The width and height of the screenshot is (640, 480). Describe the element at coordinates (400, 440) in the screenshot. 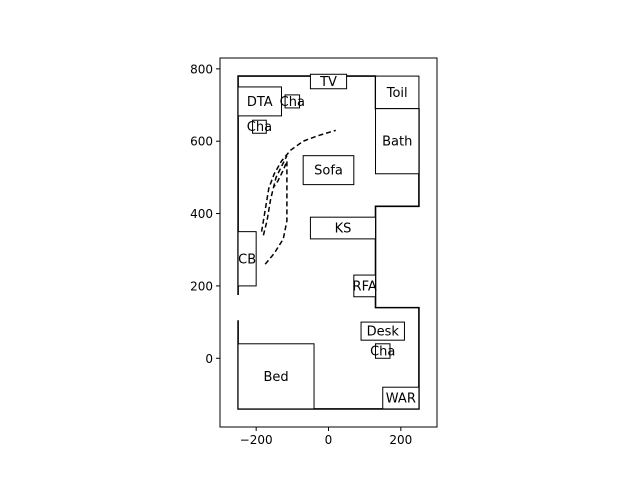

I see `x-tick-label: 200` at that location.